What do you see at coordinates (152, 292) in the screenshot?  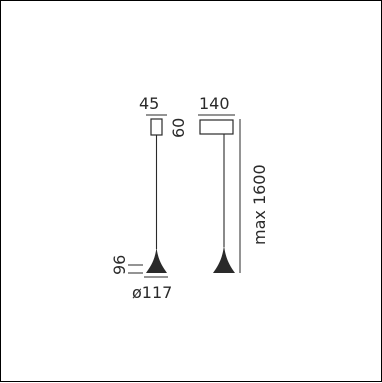 I see `shade-diameter-label: ø117` at bounding box center [152, 292].